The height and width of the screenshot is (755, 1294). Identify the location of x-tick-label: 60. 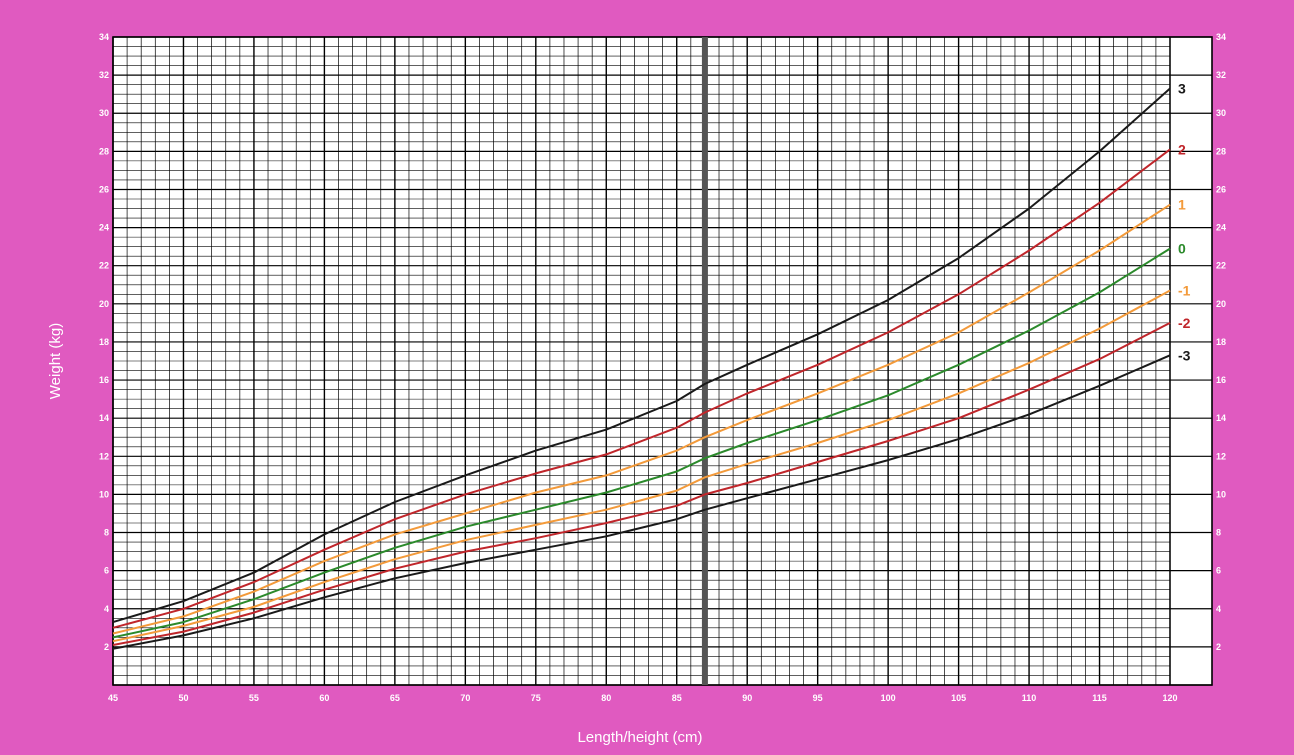
(324, 698).